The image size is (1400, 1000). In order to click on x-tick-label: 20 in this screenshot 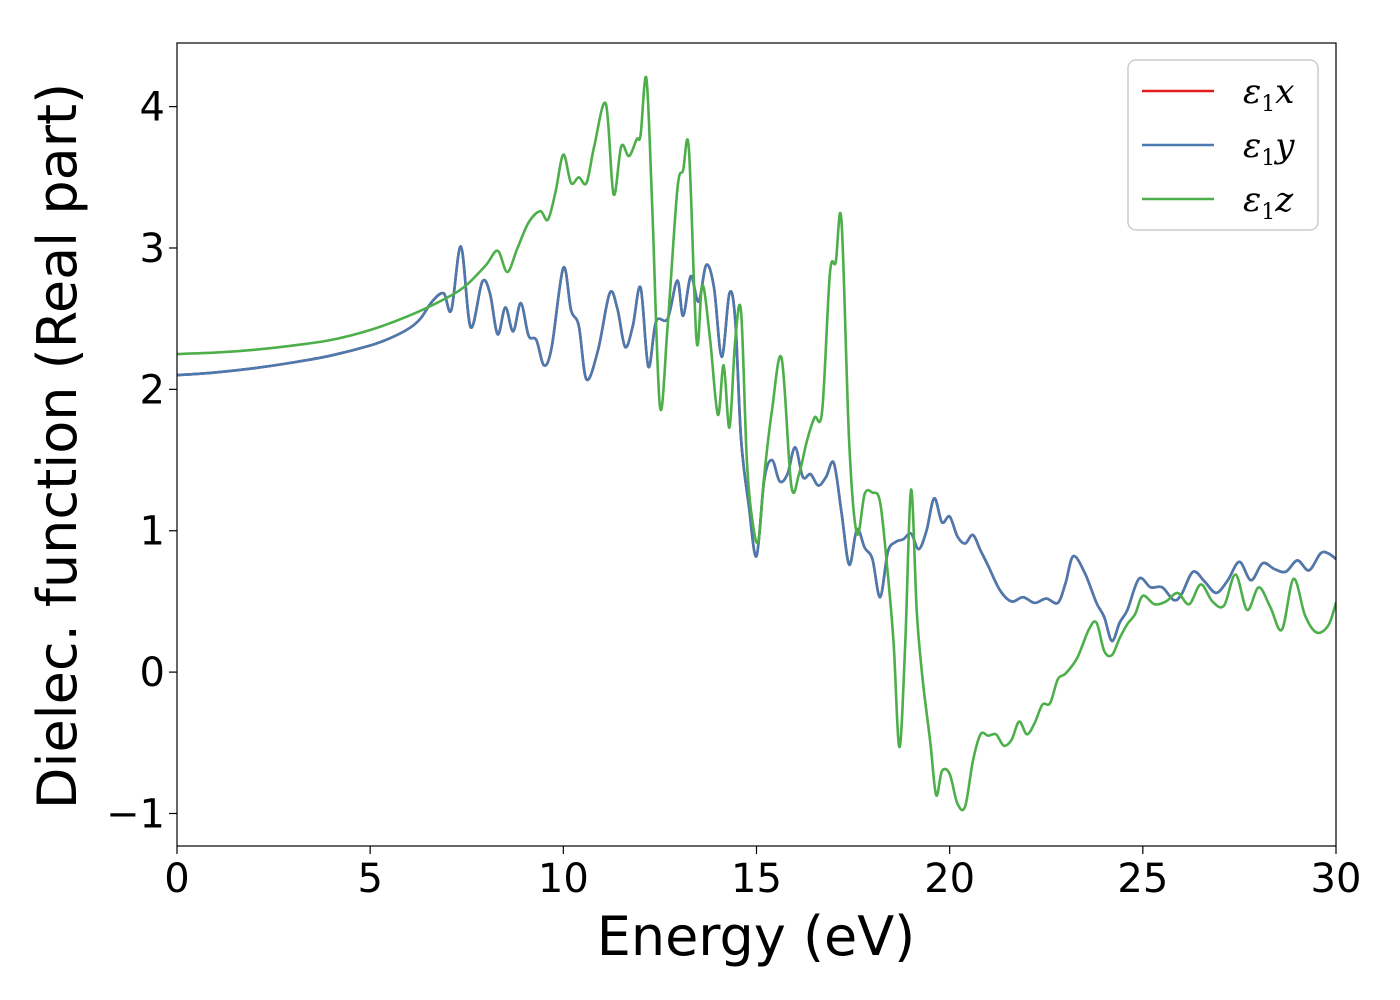, I will do `click(949, 879)`.